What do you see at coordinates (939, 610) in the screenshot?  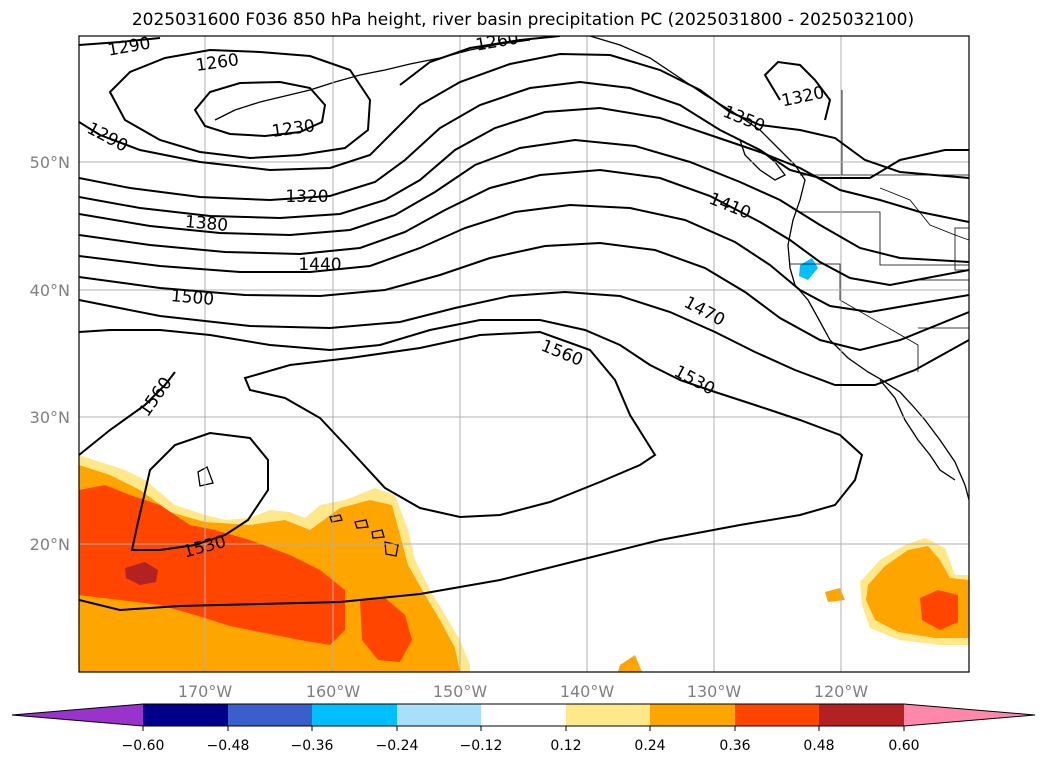 I see `precip-048-east` at bounding box center [939, 610].